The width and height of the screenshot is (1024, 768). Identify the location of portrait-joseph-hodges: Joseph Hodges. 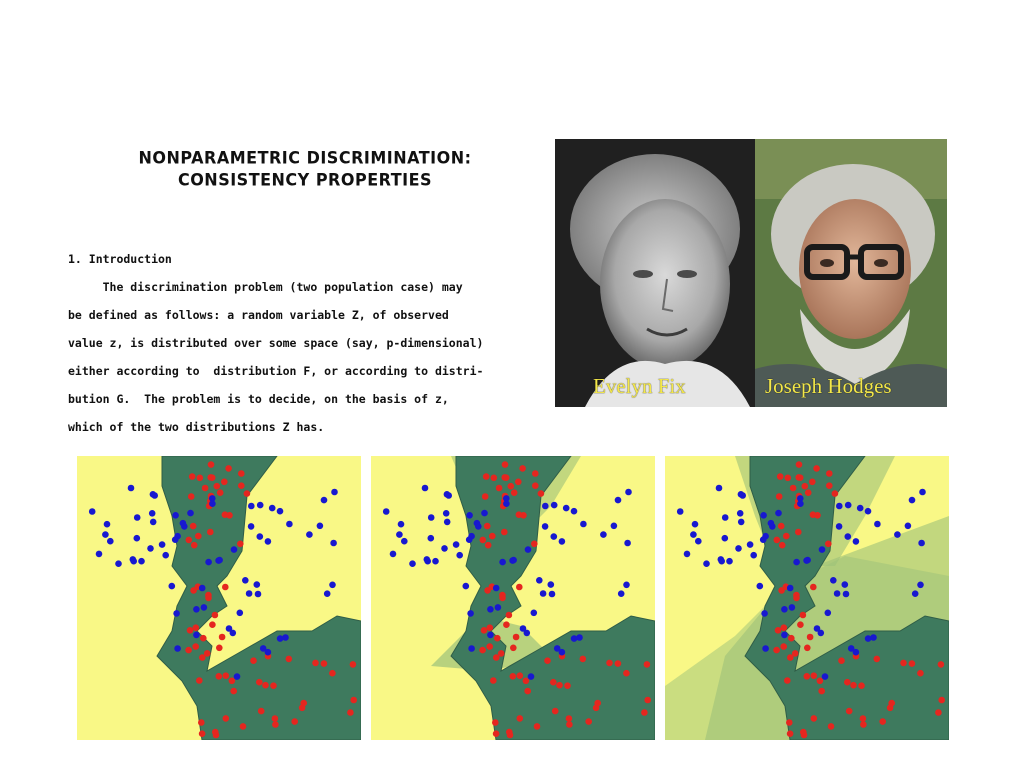
(851, 273).